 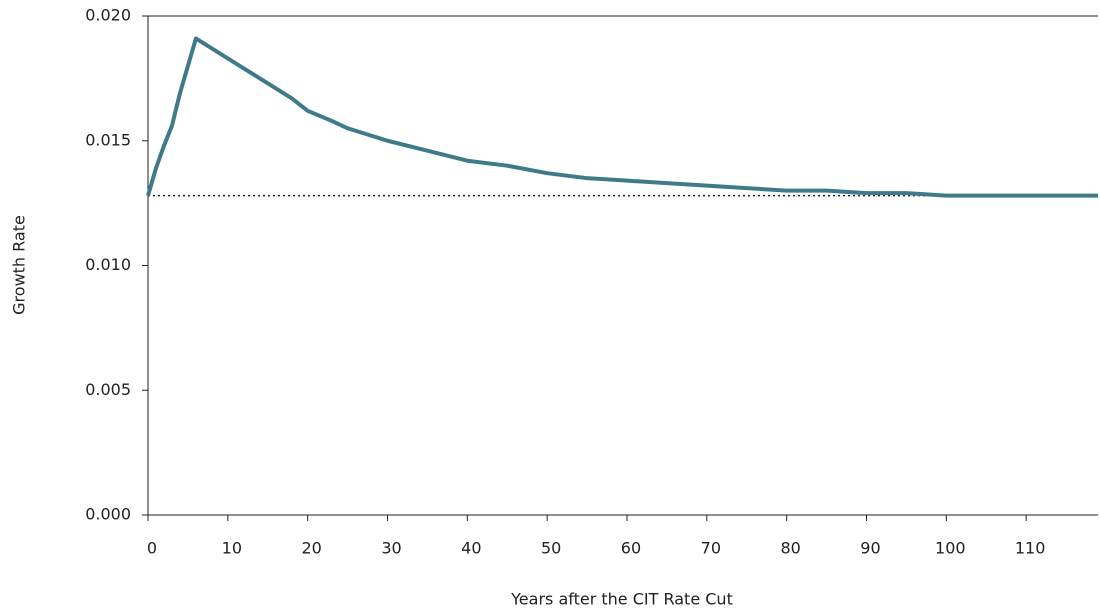 I want to click on y-tick-label: 0.005, so click(x=108, y=389).